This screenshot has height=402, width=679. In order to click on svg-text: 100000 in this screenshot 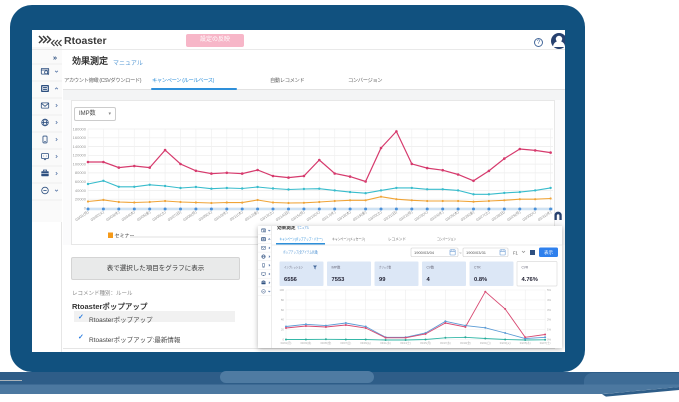, I will do `click(80, 163)`.